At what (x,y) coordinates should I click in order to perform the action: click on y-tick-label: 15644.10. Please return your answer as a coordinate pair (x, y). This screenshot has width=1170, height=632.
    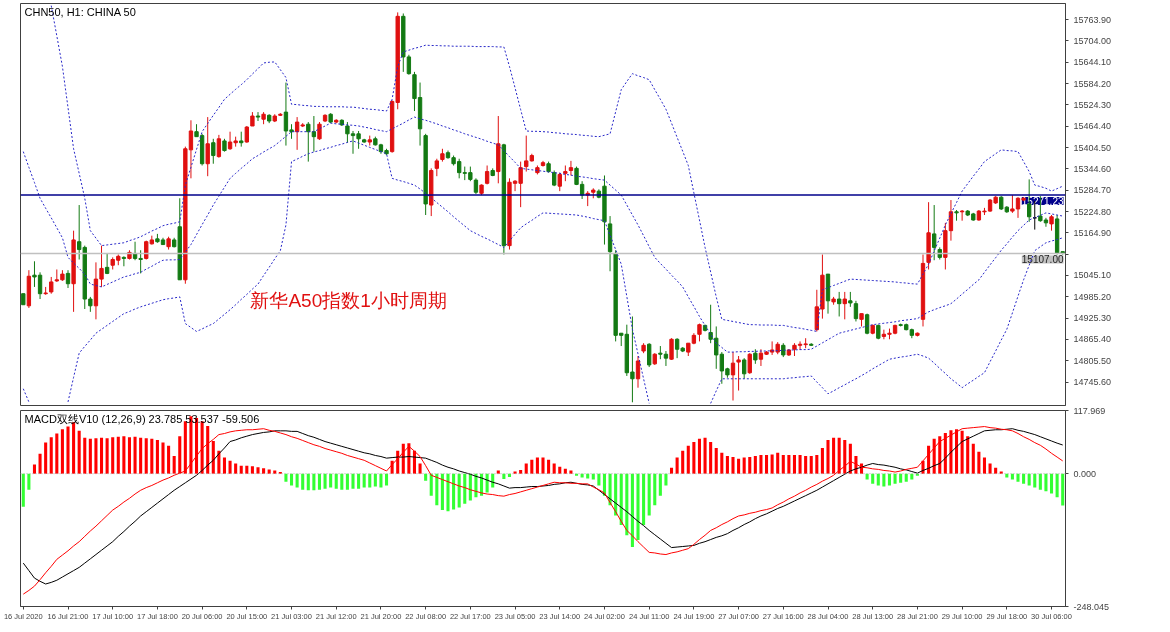
    Looking at the image, I should click on (1092, 62).